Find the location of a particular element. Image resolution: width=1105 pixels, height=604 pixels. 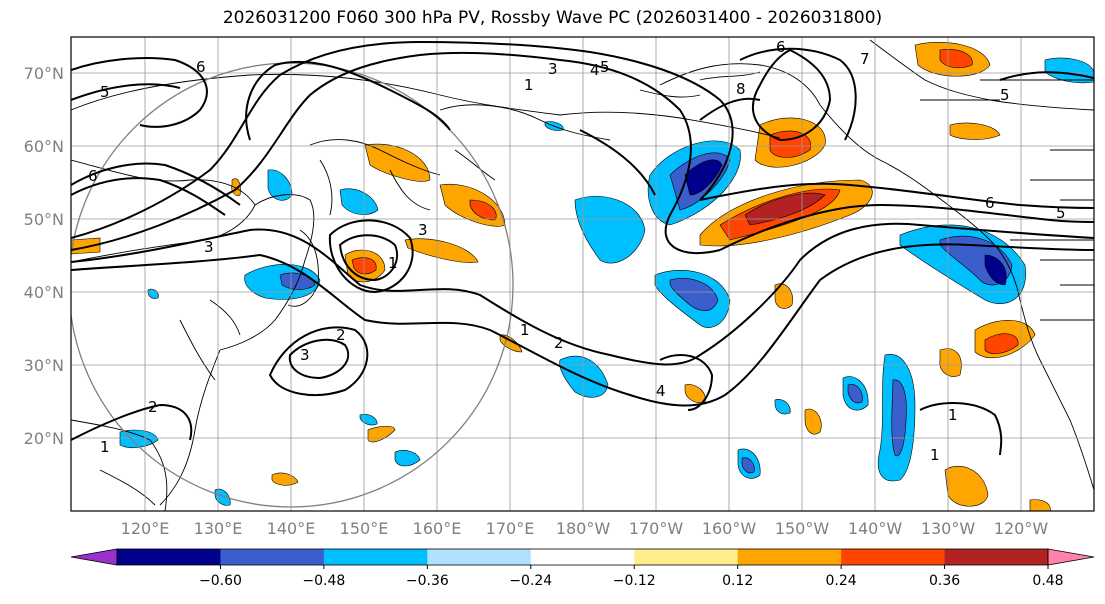

colorbar-tick-label: 0.36 is located at coordinates (944, 581).